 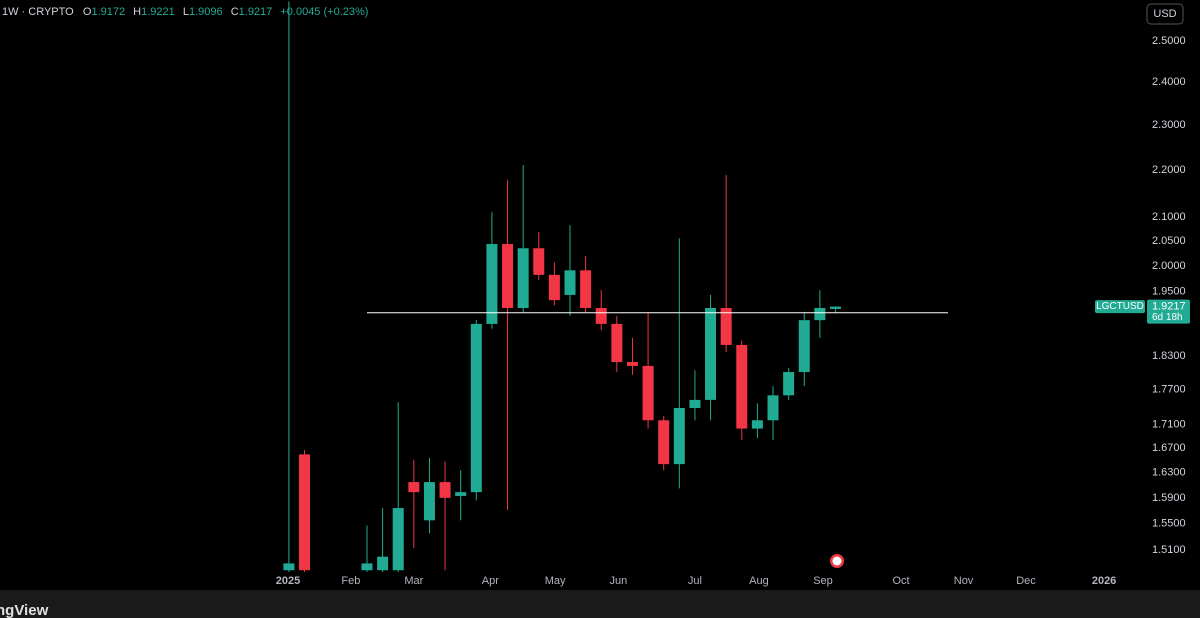 I want to click on y-tick-label: 1.6300, so click(x=1169, y=473).